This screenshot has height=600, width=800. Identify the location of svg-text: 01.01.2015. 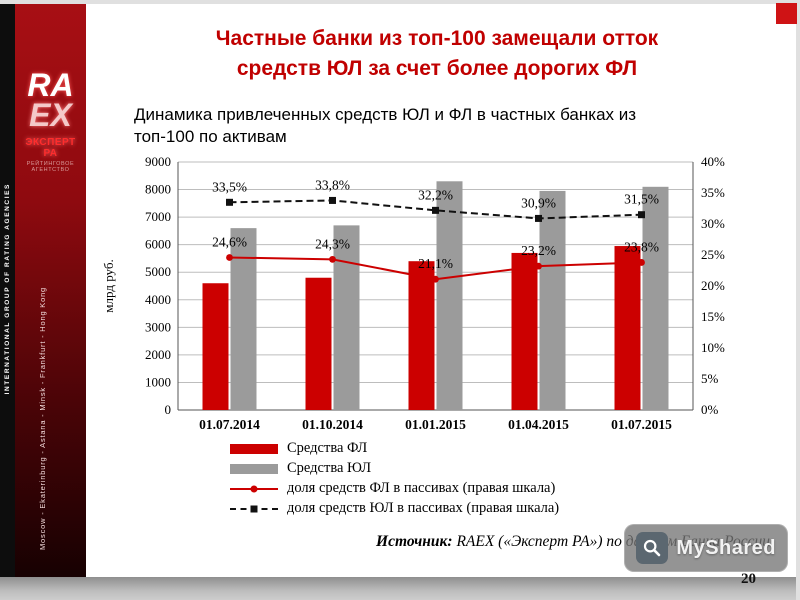
(435, 424).